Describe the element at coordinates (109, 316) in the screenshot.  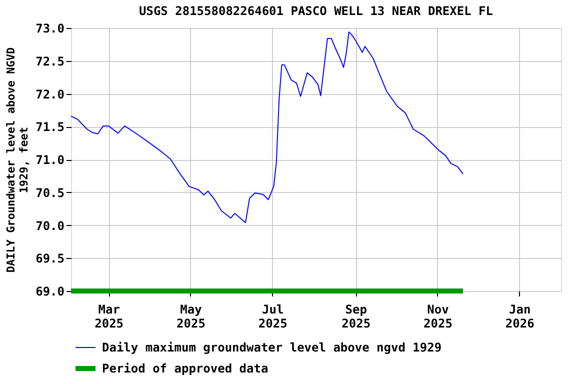
I see `x-tick-label: Mar 2025` at that location.